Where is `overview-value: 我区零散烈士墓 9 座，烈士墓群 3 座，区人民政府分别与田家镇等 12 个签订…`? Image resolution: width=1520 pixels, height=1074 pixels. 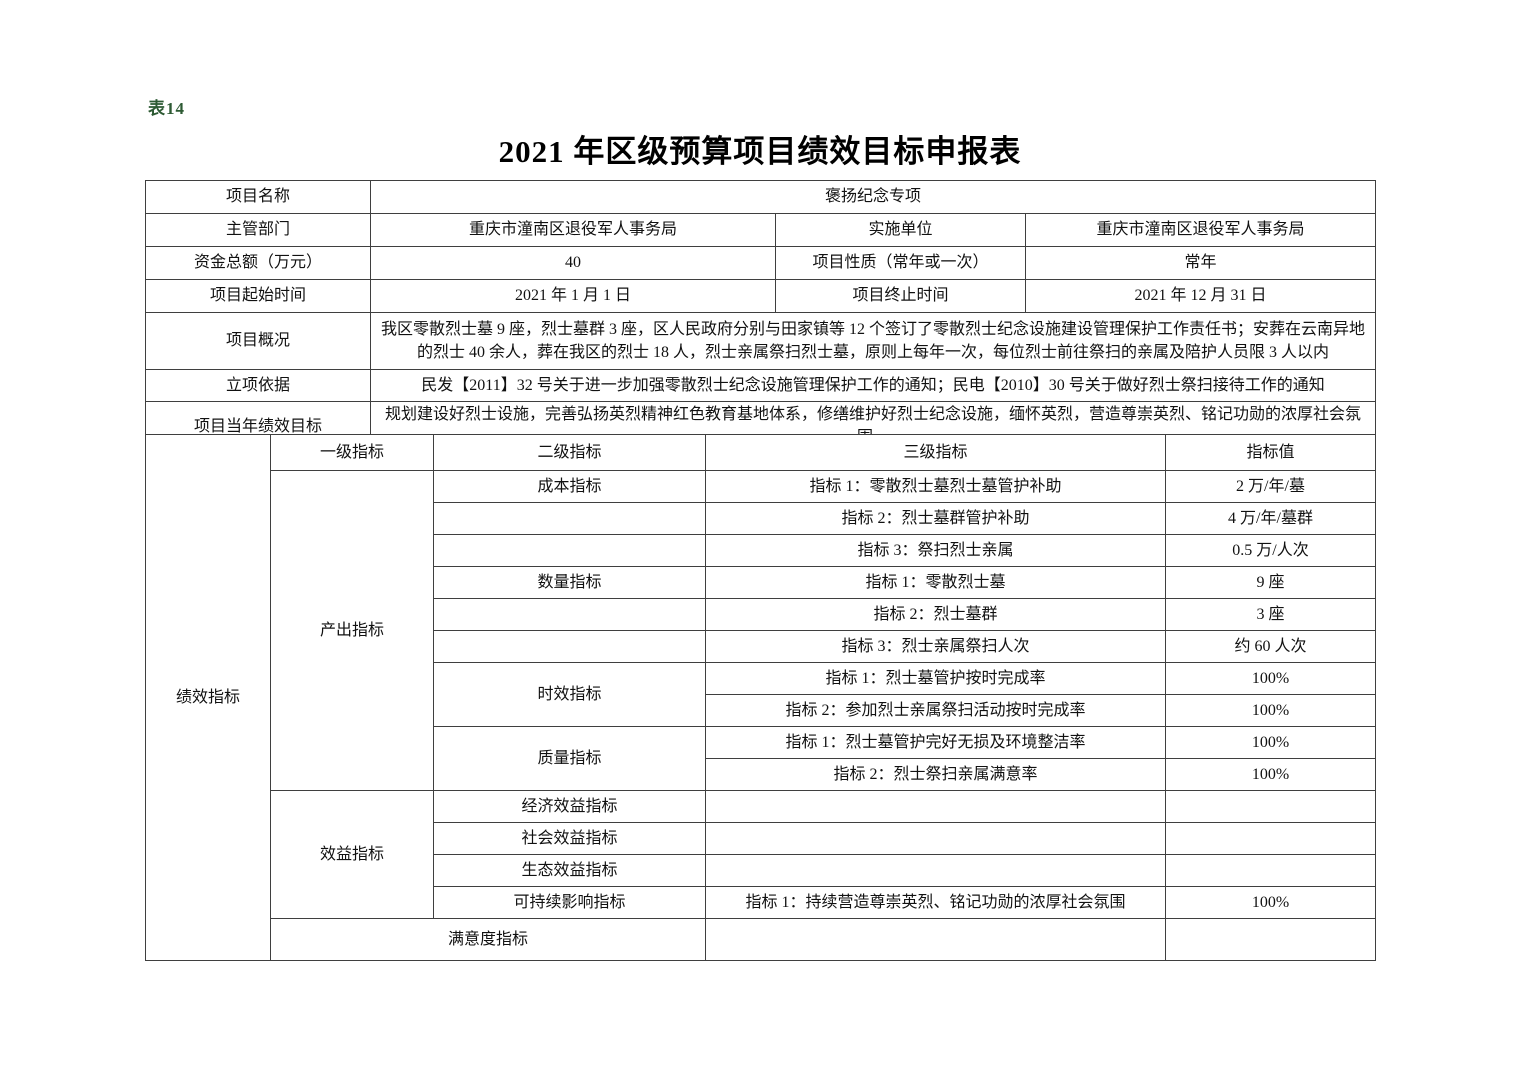 overview-value: 我区零散烈士墓 9 座，烈士墓群 3 座，区人民政府分别与田家镇等 12 个签订… is located at coordinates (873, 341).